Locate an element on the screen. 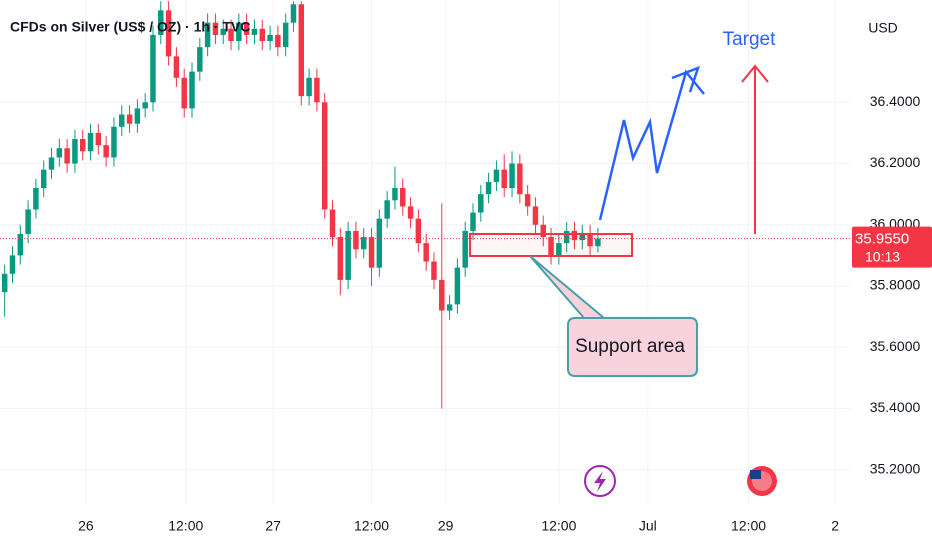 This screenshot has width=932, height=555. y-tick-label: 35.4000 is located at coordinates (895, 407).